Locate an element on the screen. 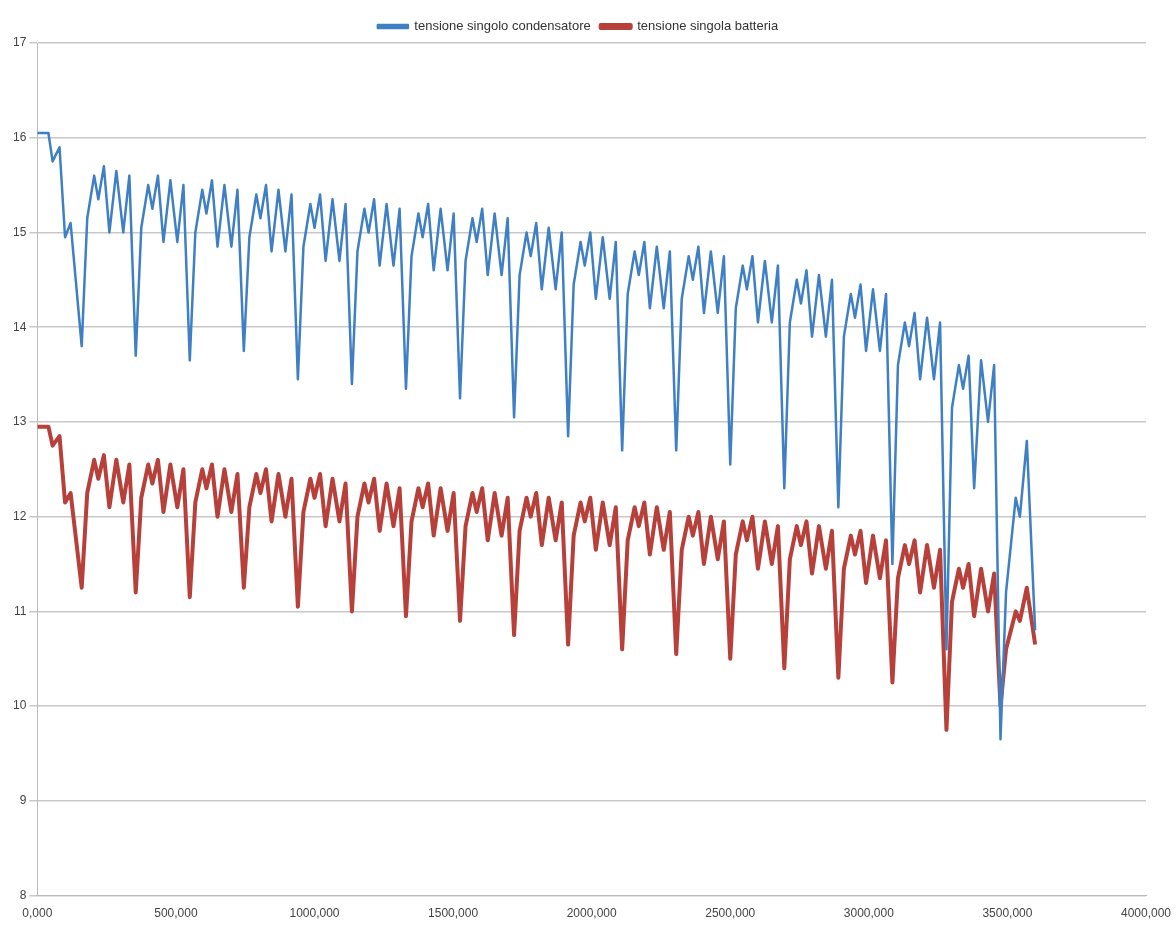 Image resolution: width=1176 pixels, height=934 pixels. x-tick-label: 2000,000 is located at coordinates (592, 913).